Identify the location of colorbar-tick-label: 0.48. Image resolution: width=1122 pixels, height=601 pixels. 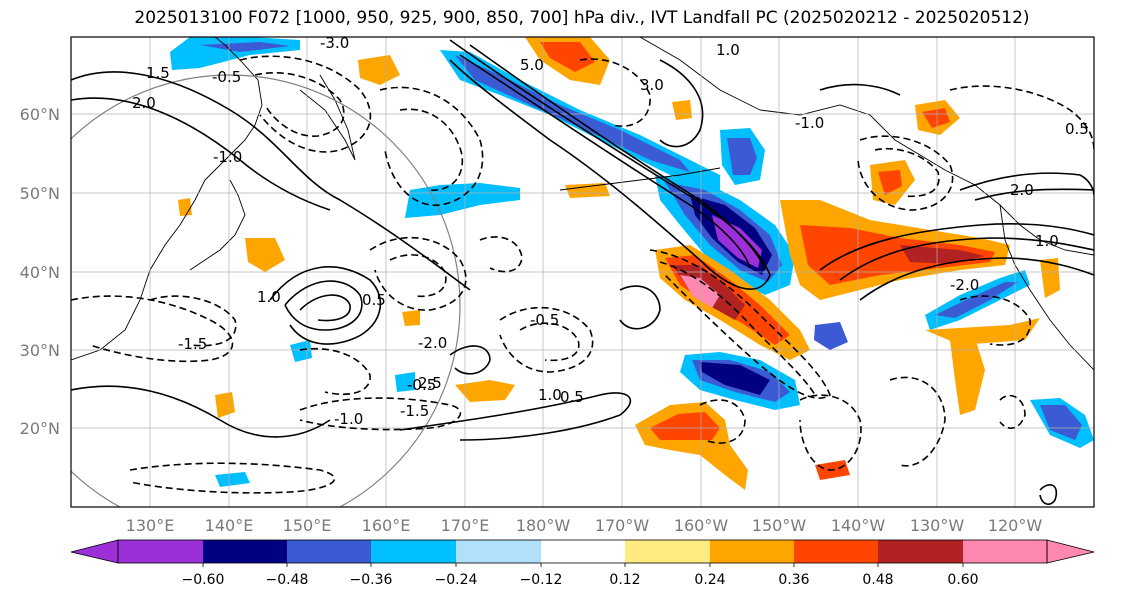
(877, 580).